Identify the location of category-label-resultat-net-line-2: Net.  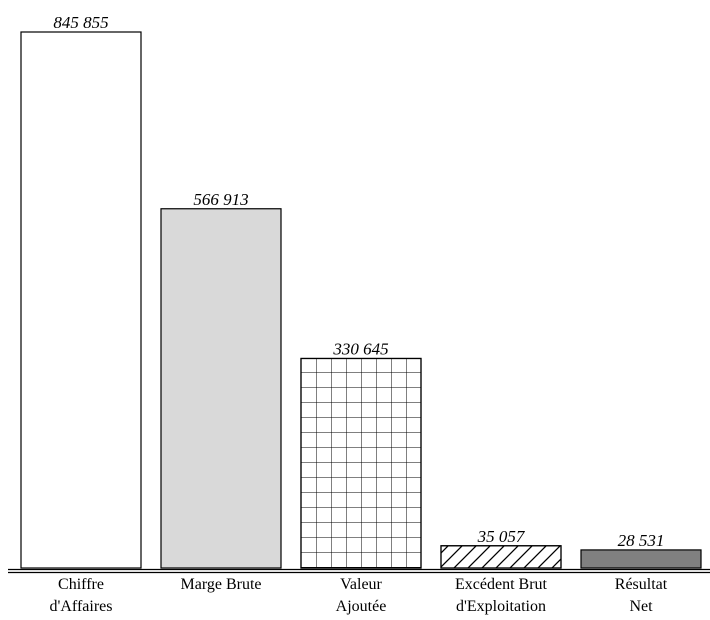
(641, 606).